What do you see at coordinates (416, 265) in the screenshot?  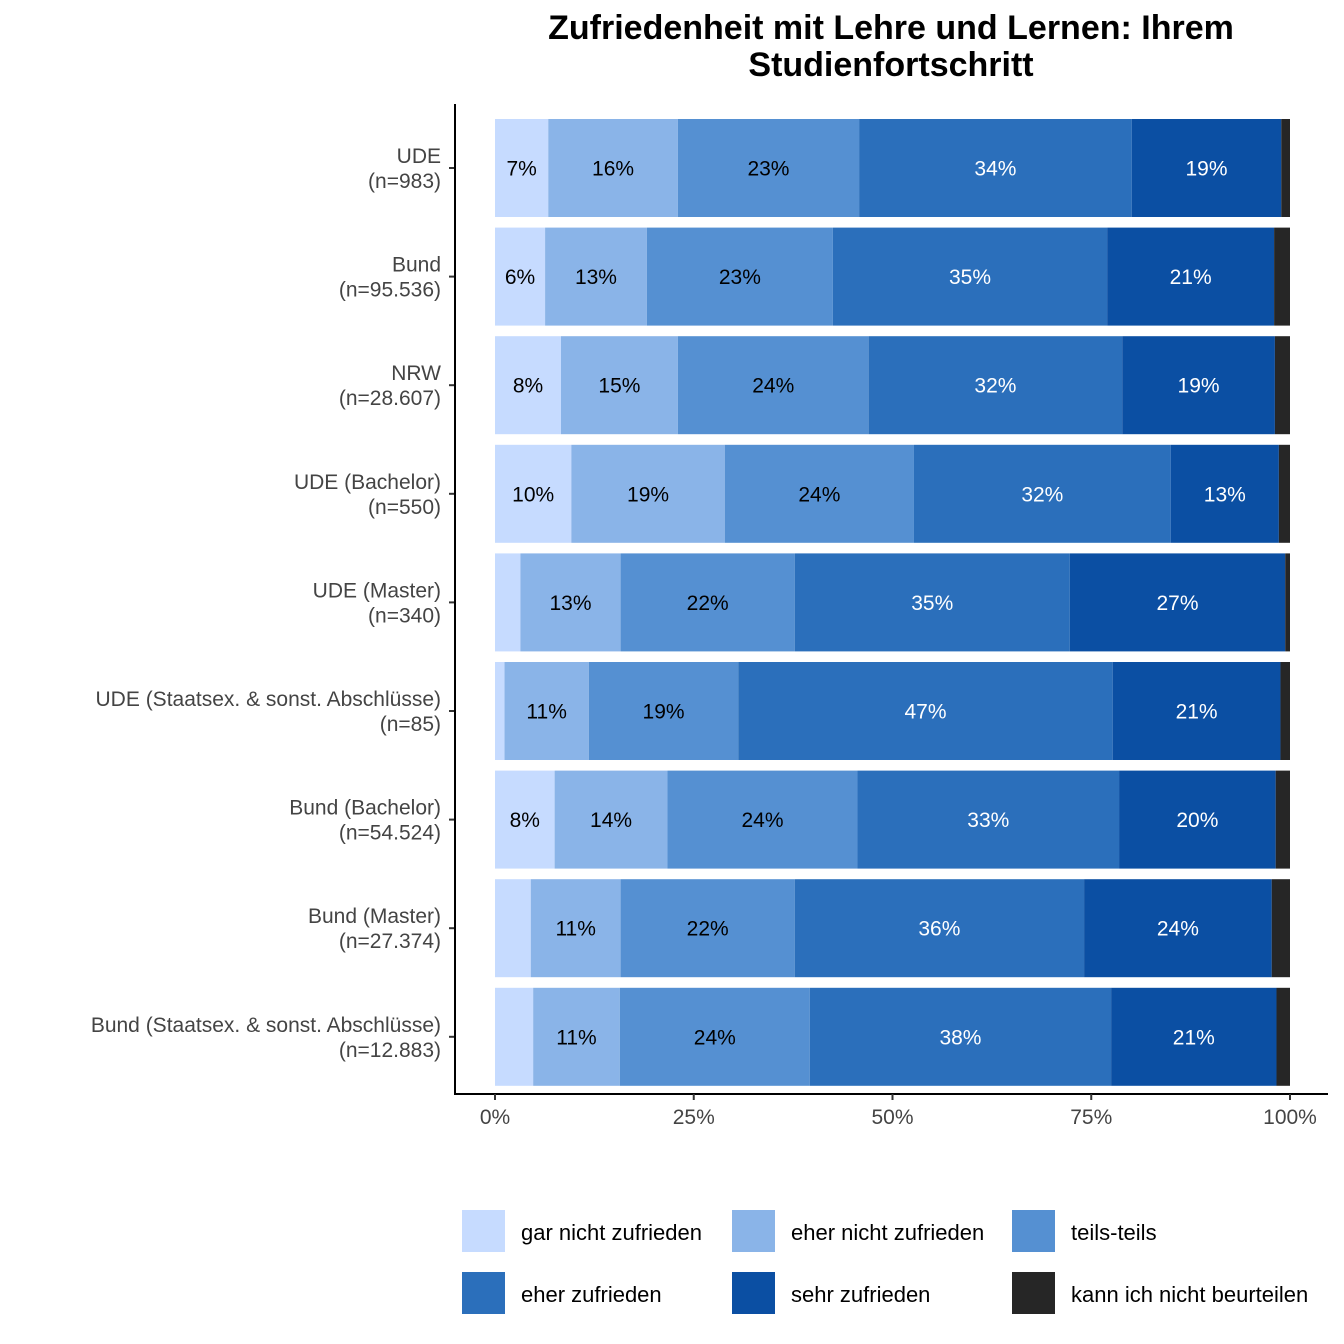 I see `y-tick-label: Bund` at bounding box center [416, 265].